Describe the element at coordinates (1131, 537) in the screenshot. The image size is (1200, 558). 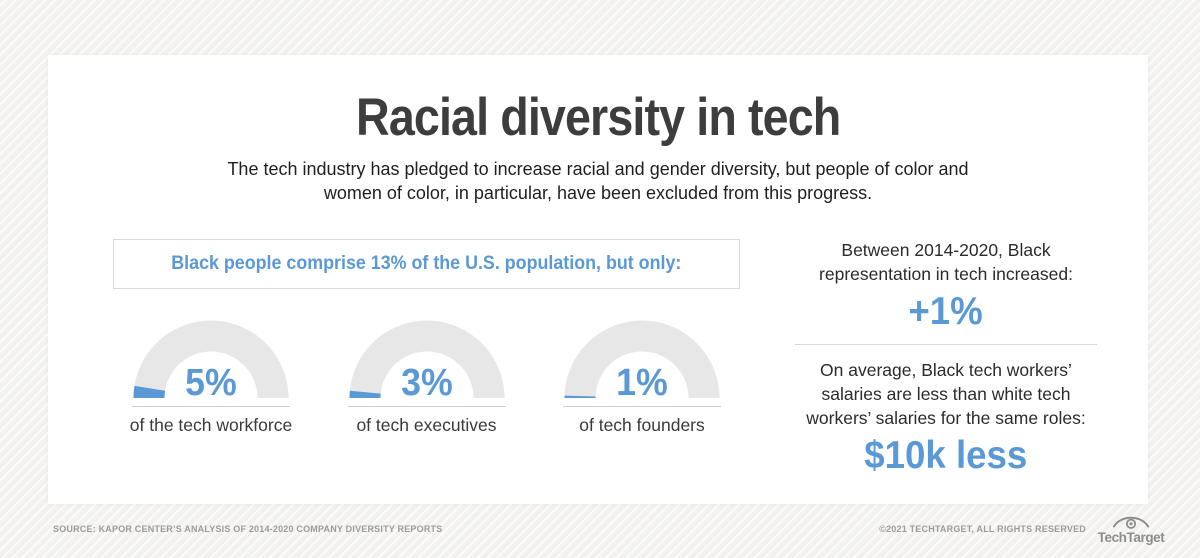
I see `logo-wordmark: TechTarget` at that location.